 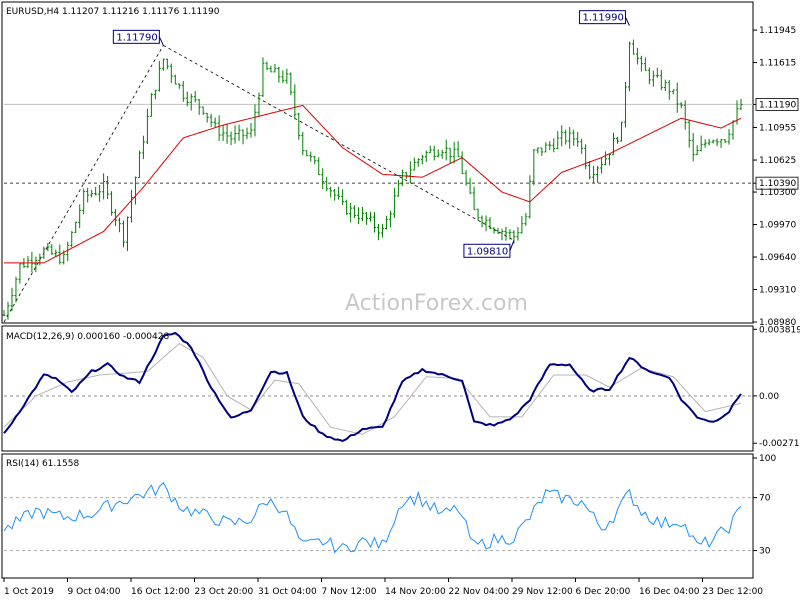 I want to click on rsi-ytick-label: 30, so click(x=765, y=552).